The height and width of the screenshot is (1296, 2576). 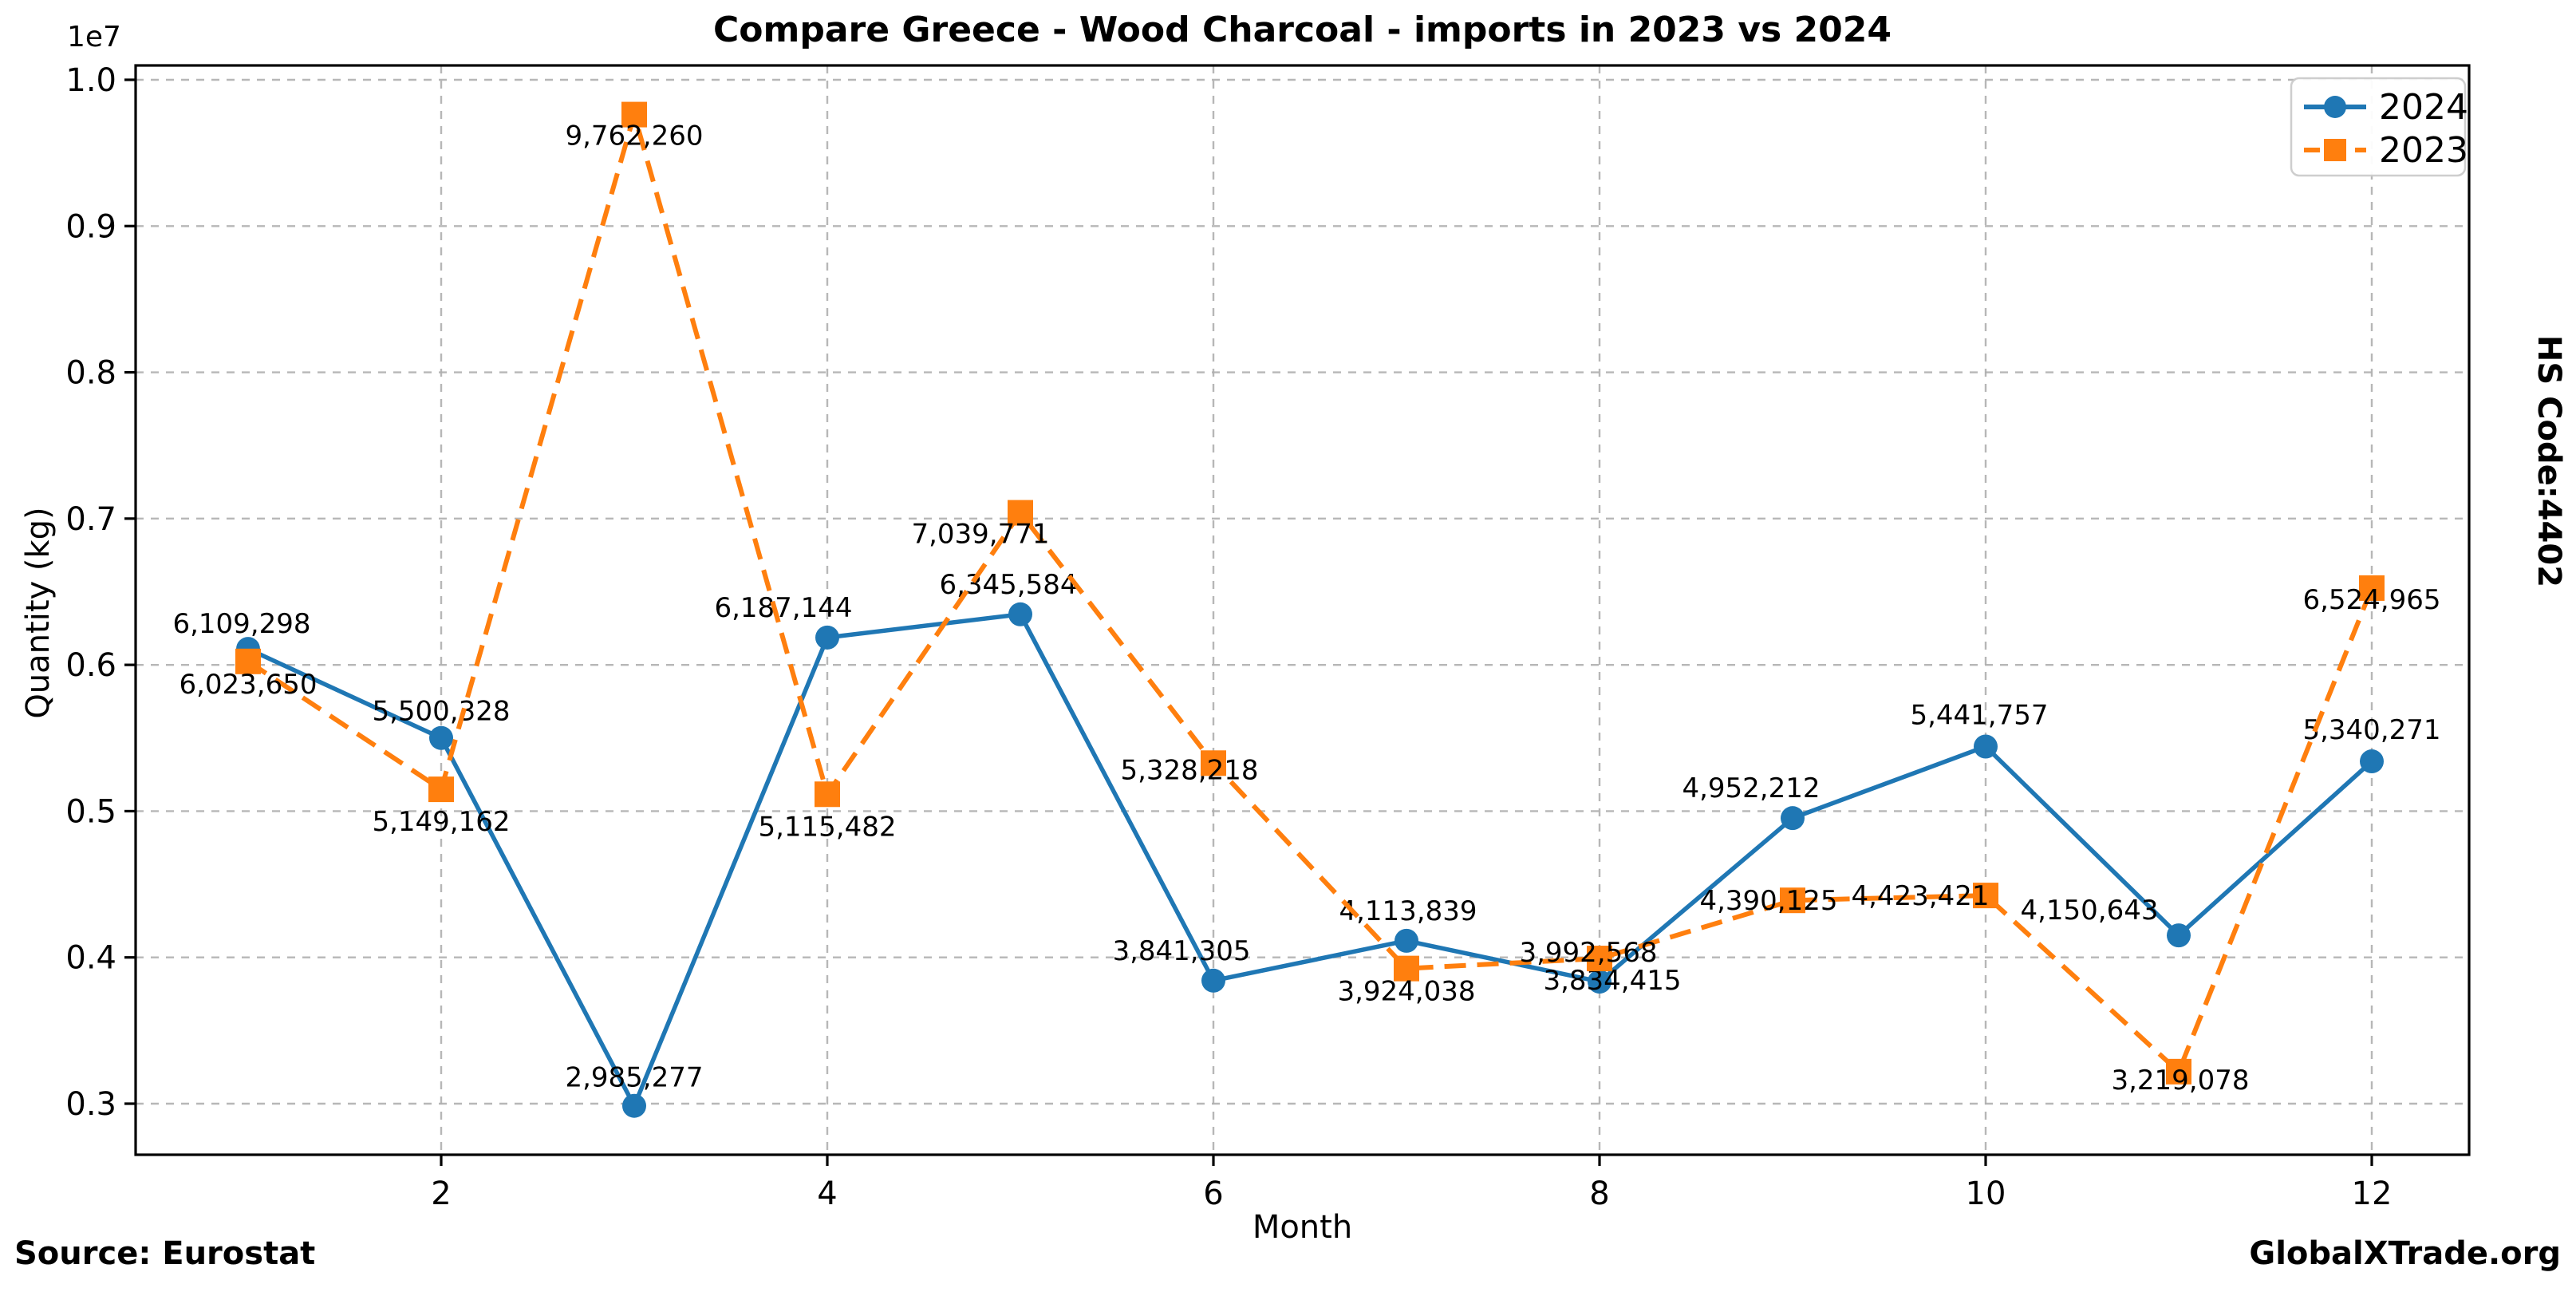 What do you see at coordinates (1920, 896) in the screenshot?
I see `data-label-2023-m10: 4,423,421` at bounding box center [1920, 896].